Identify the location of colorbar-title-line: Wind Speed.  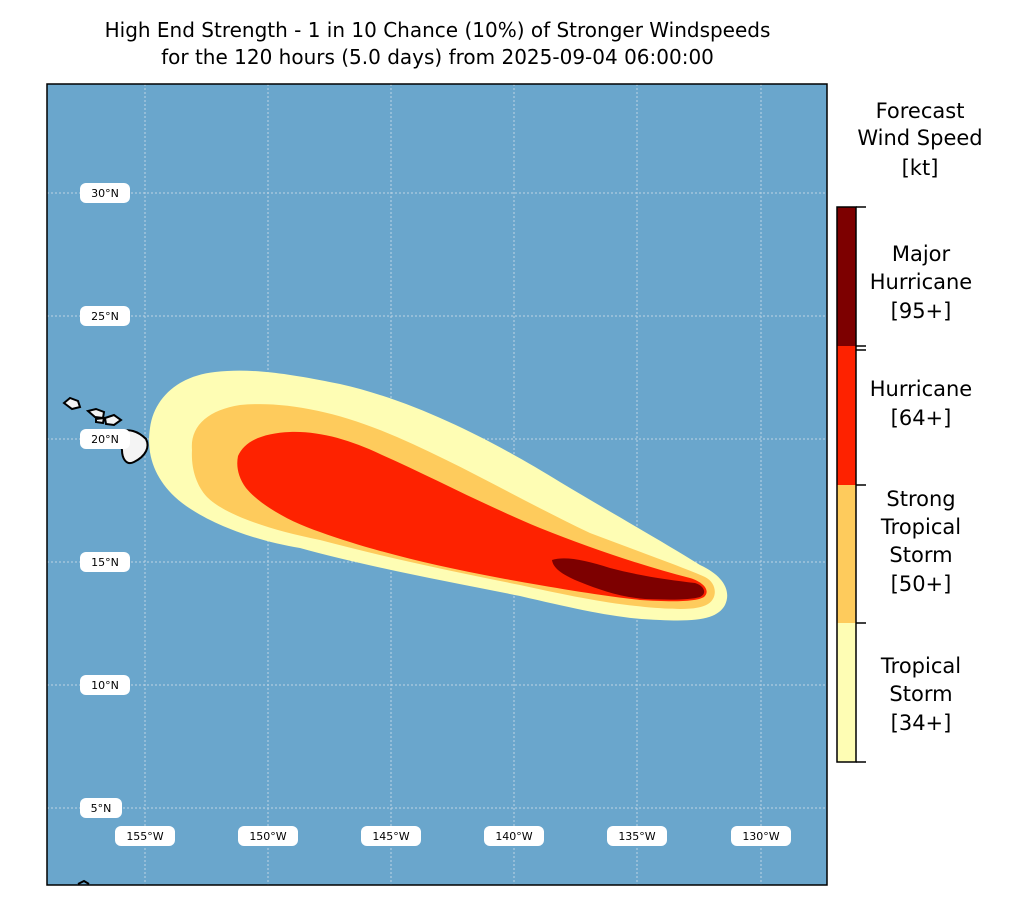
(920, 138).